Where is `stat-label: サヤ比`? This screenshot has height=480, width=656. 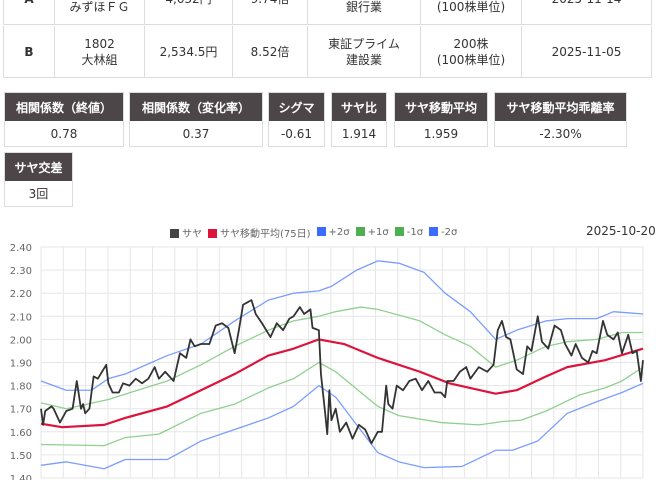
stat-label: サヤ比 is located at coordinates (359, 107).